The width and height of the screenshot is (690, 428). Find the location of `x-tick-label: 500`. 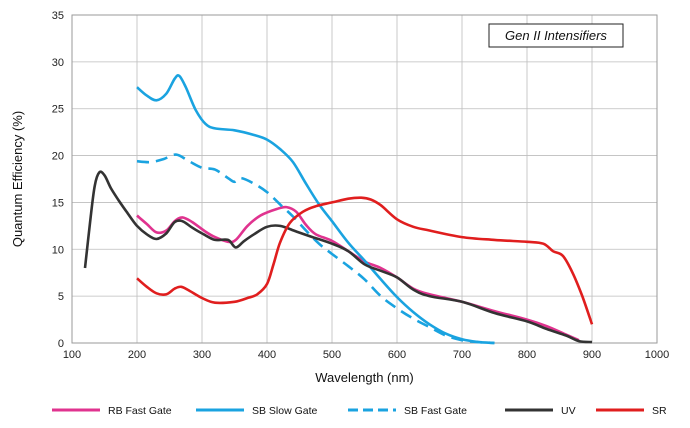

x-tick-label: 500 is located at coordinates (332, 355).